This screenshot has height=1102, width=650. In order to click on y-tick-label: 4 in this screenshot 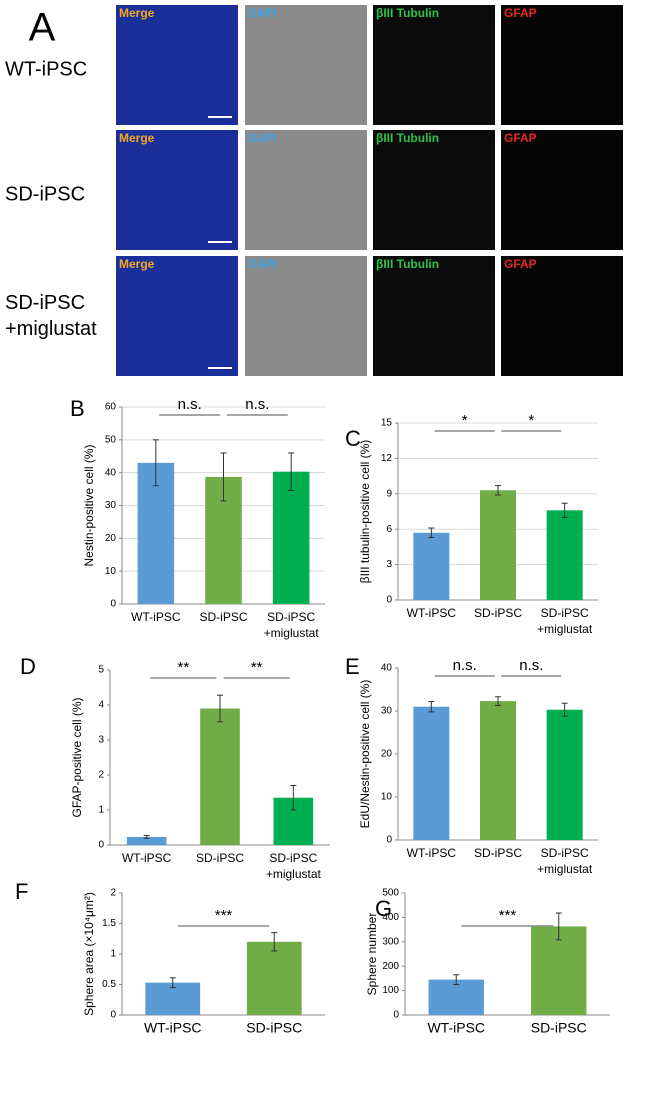, I will do `click(101, 705)`.